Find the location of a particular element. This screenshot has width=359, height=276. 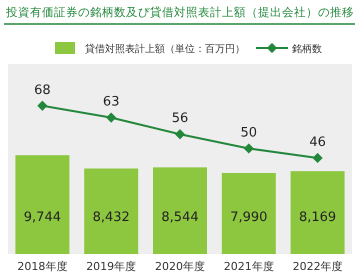

data-label: 7,990 is located at coordinates (249, 217).